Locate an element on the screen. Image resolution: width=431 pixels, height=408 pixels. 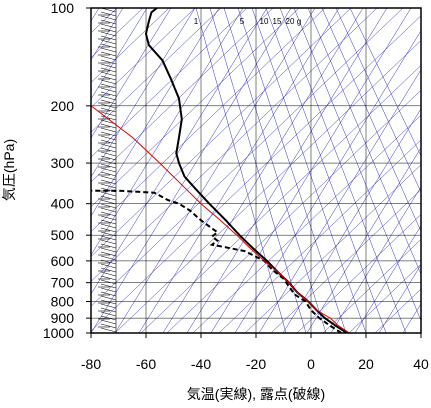
y-tick-label: 200 is located at coordinates (63, 106).